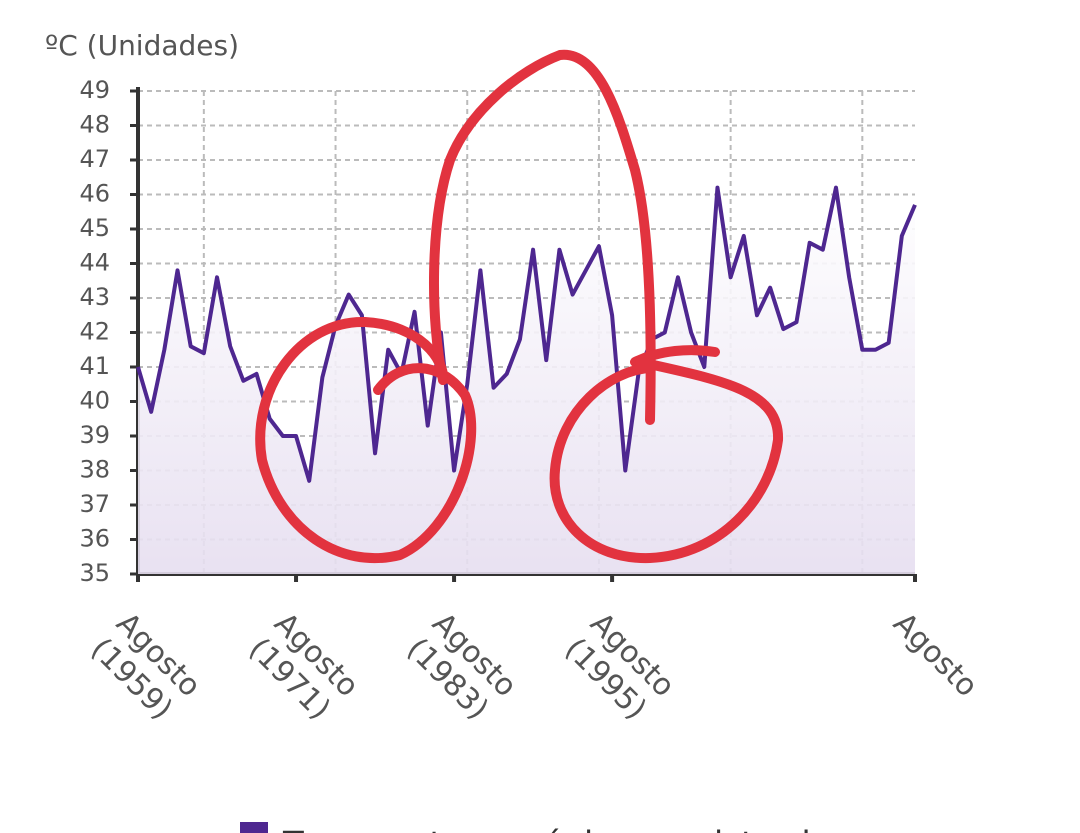  Describe the element at coordinates (94, 573) in the screenshot. I see `y-tick-label: 35` at that location.